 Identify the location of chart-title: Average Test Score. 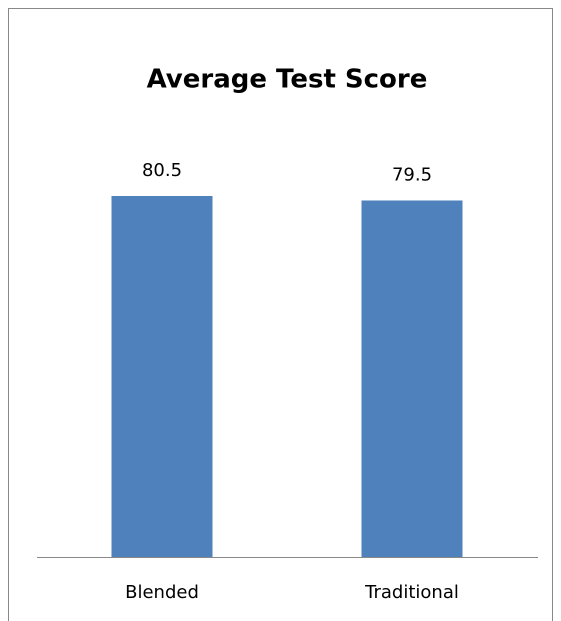
(287, 80).